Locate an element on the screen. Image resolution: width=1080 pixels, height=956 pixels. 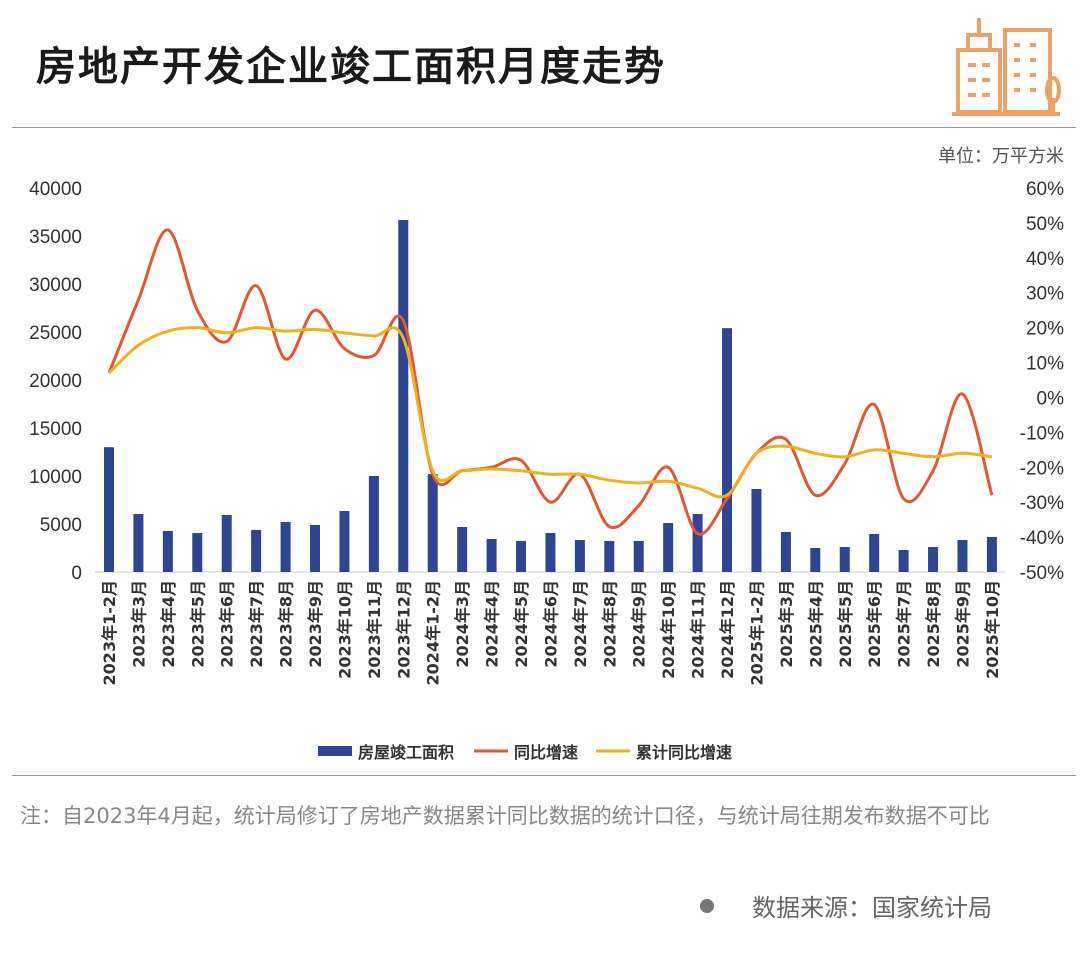
x-tick-label: 2023年4月 is located at coordinates (168, 624).